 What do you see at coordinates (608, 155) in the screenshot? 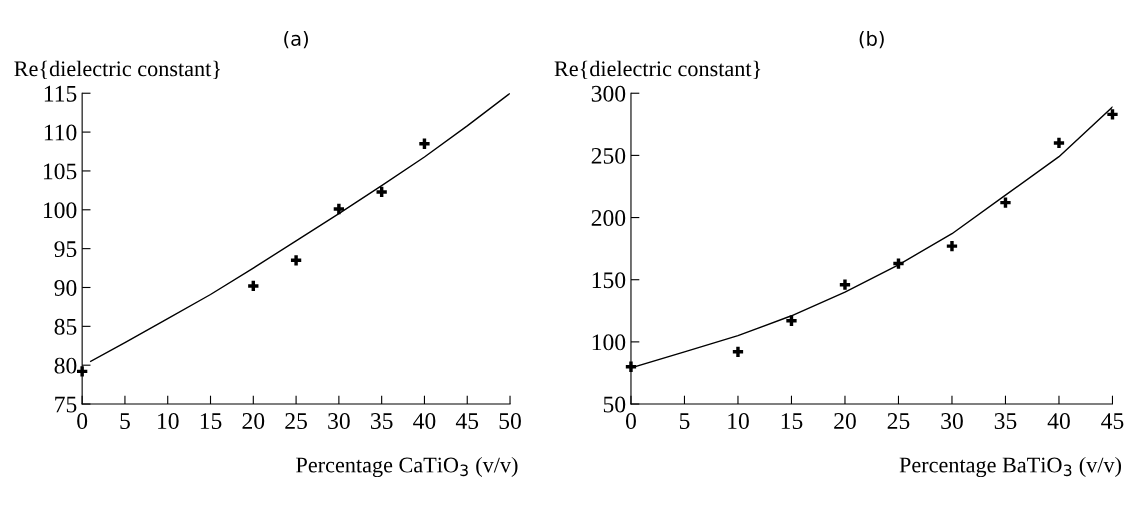
I see `y-tick-label: 250` at bounding box center [608, 155].